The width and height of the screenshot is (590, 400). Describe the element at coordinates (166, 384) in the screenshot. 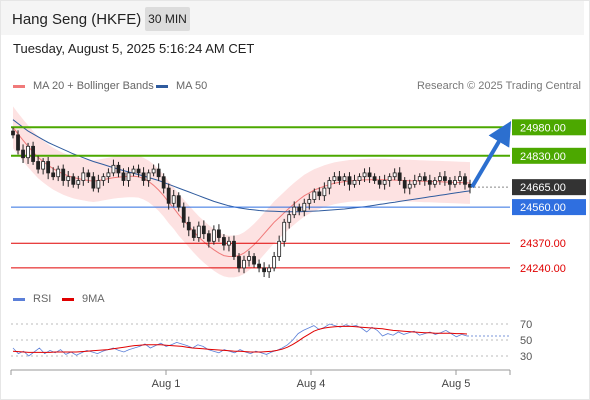

I see `x-tick-label: Aug 1` at that location.